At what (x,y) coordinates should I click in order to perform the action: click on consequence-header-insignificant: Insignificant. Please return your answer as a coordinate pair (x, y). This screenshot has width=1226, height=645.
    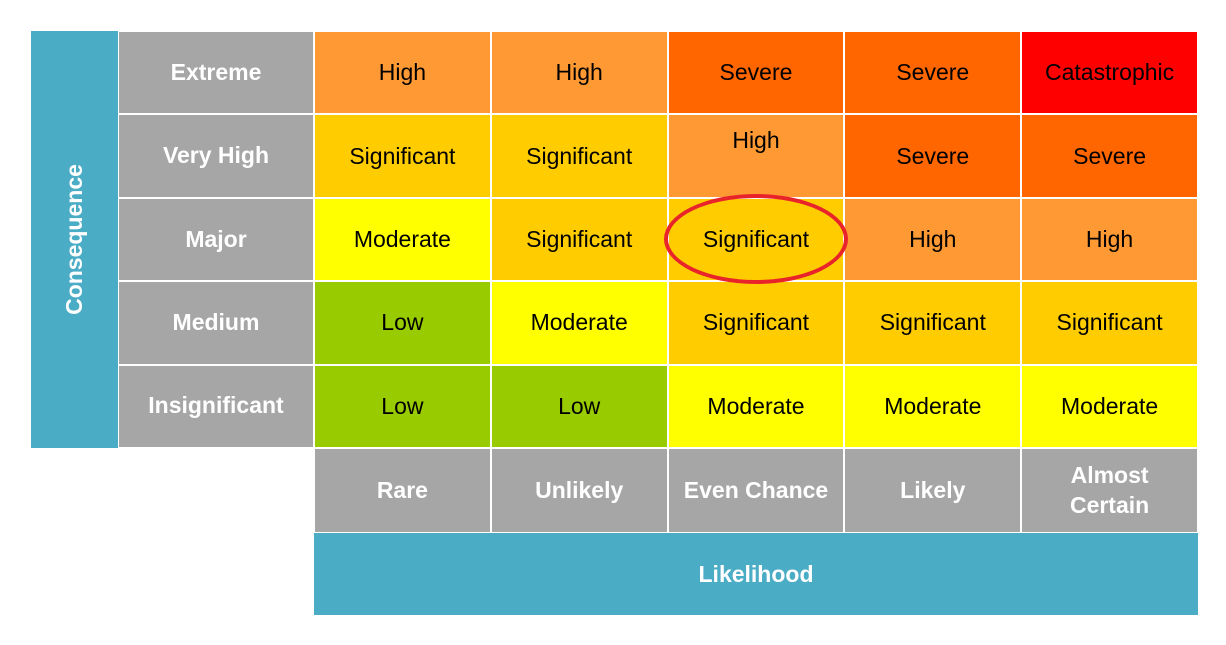
    Looking at the image, I should click on (216, 406).